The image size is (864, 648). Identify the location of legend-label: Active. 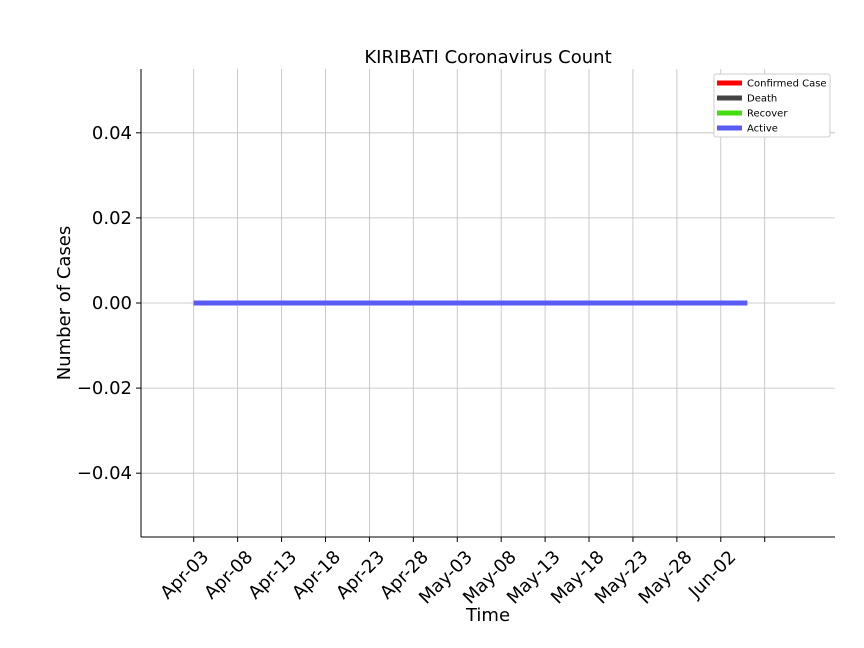
(762, 129).